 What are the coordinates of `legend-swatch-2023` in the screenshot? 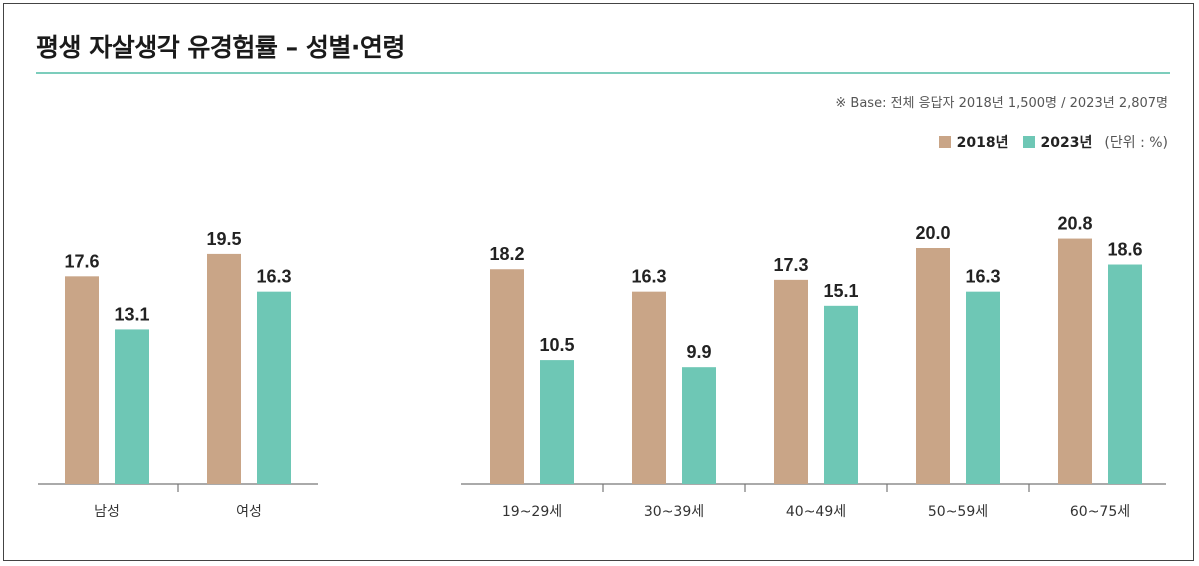 It's located at (1028, 142).